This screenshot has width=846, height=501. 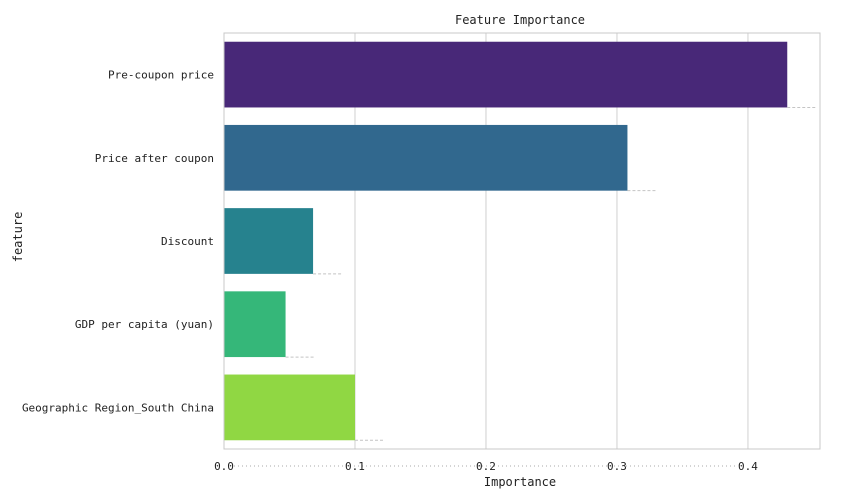 I want to click on chart-title: Feature Importance, so click(x=520, y=20).